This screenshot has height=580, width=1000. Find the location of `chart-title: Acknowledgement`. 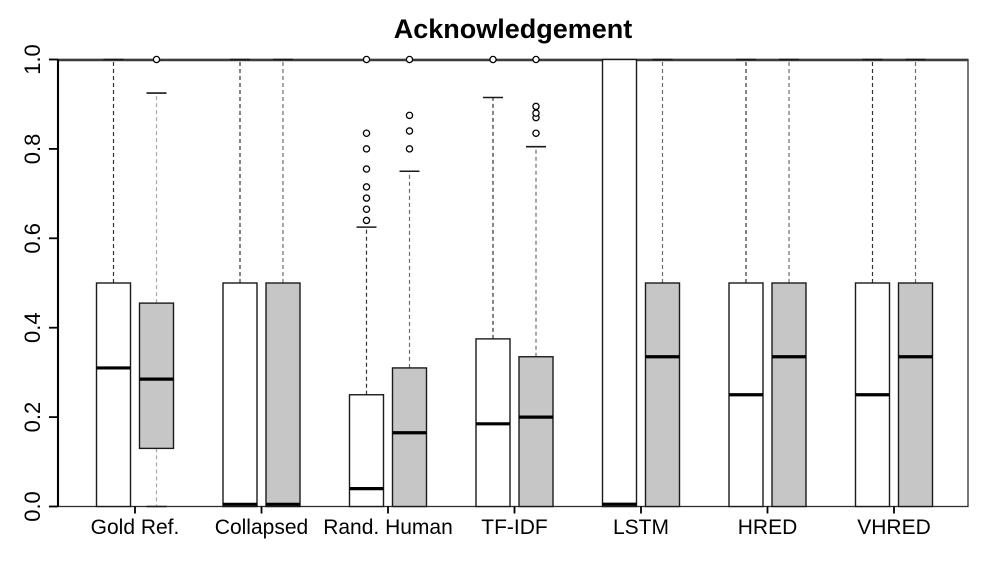

chart-title: Acknowledgement is located at coordinates (513, 29).